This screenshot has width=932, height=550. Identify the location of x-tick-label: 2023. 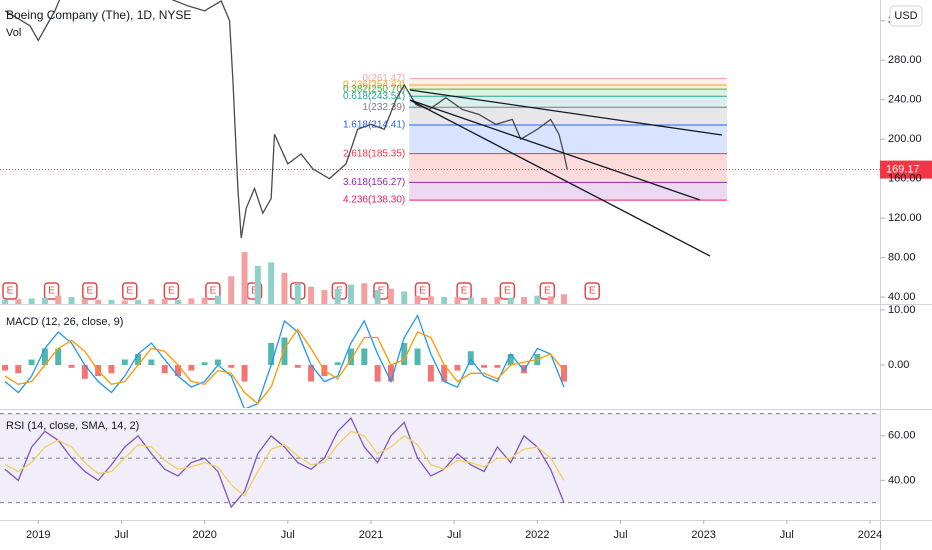
(703, 535).